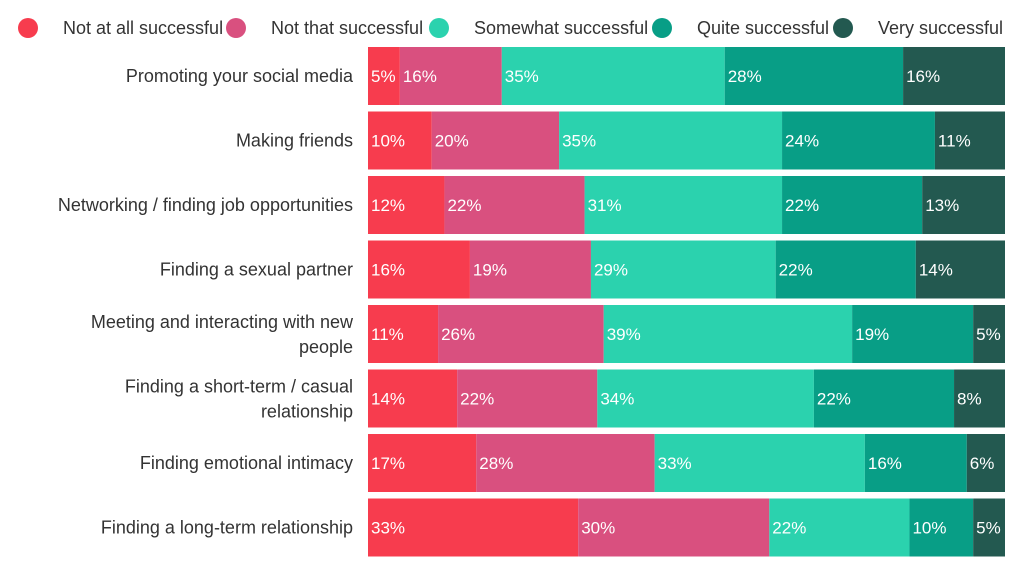 This screenshot has width=1024, height=588. Describe the element at coordinates (617, 399) in the screenshot. I see `data-label: 34%` at that location.